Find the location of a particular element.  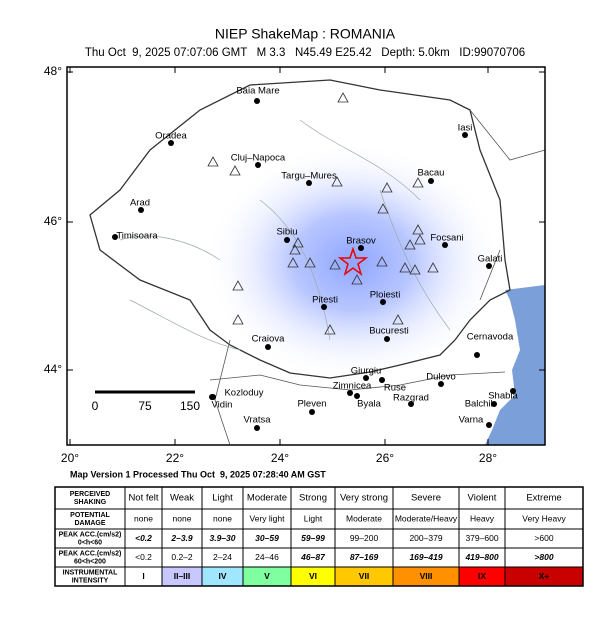

legend-row-label: PEAK ACC.(cm/s2) is located at coordinates (90, 534).